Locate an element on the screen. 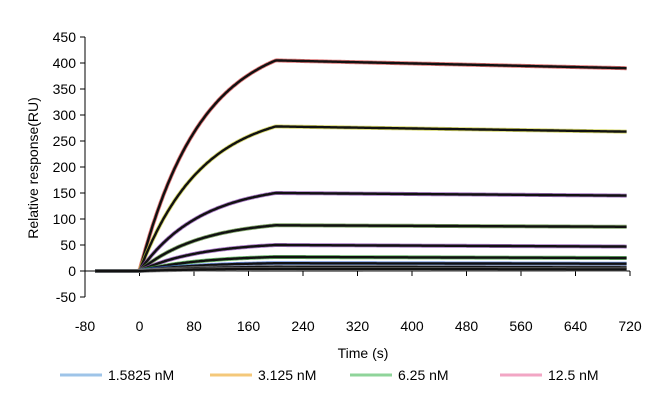 The width and height of the screenshot is (669, 400). x-tick-label: 80 is located at coordinates (194, 326).